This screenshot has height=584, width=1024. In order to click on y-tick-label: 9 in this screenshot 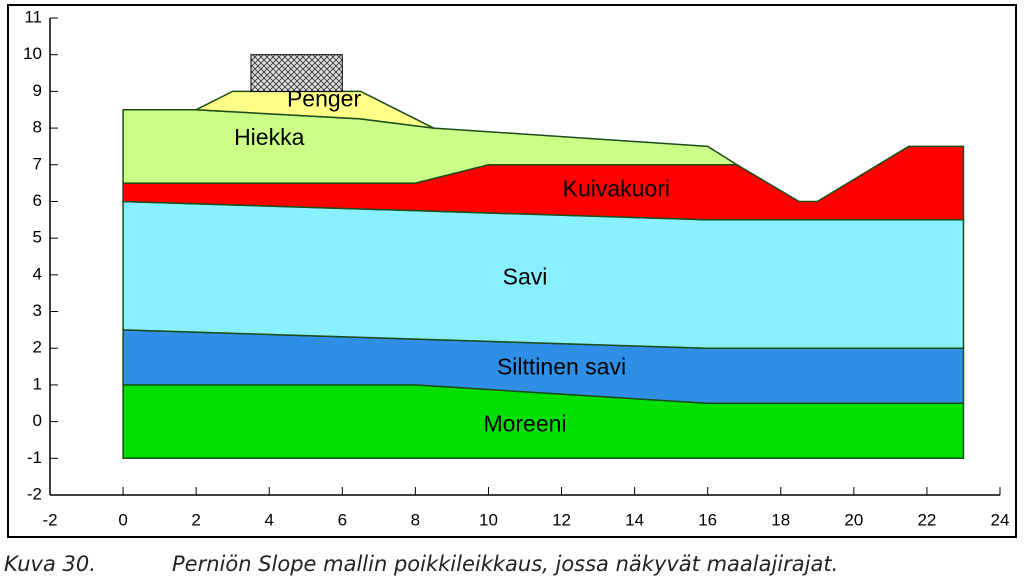, I will do `click(37, 90)`.